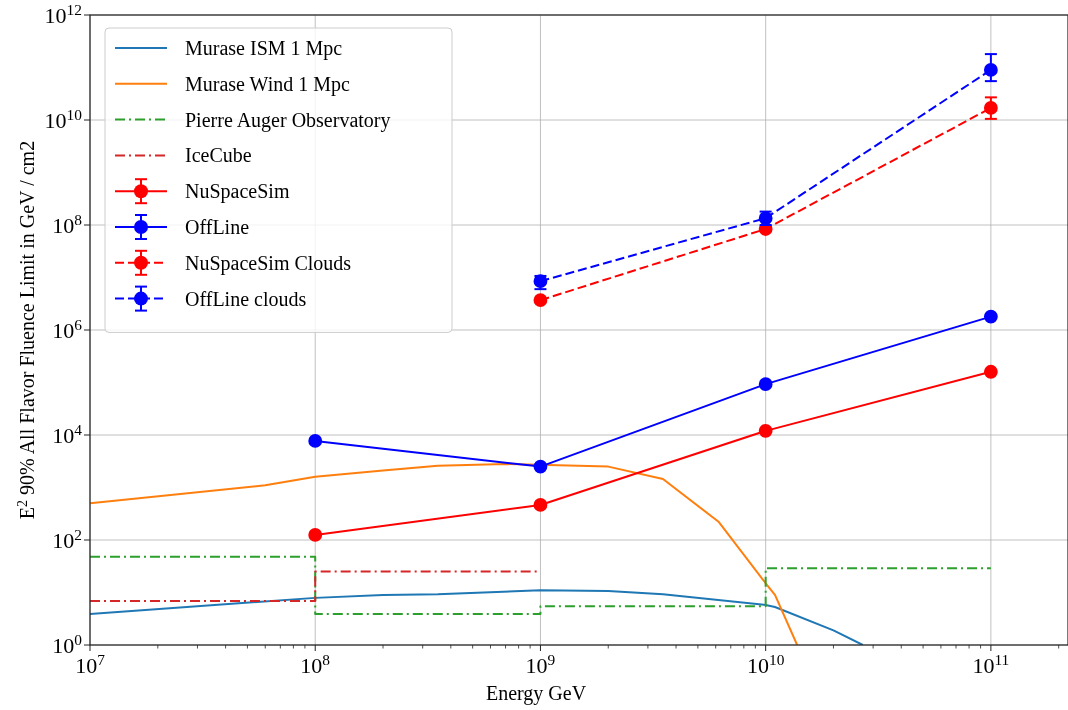 Image resolution: width=1068 pixels, height=710 pixels. I want to click on x-tick-label: 10$^{9}$, so click(540, 664).